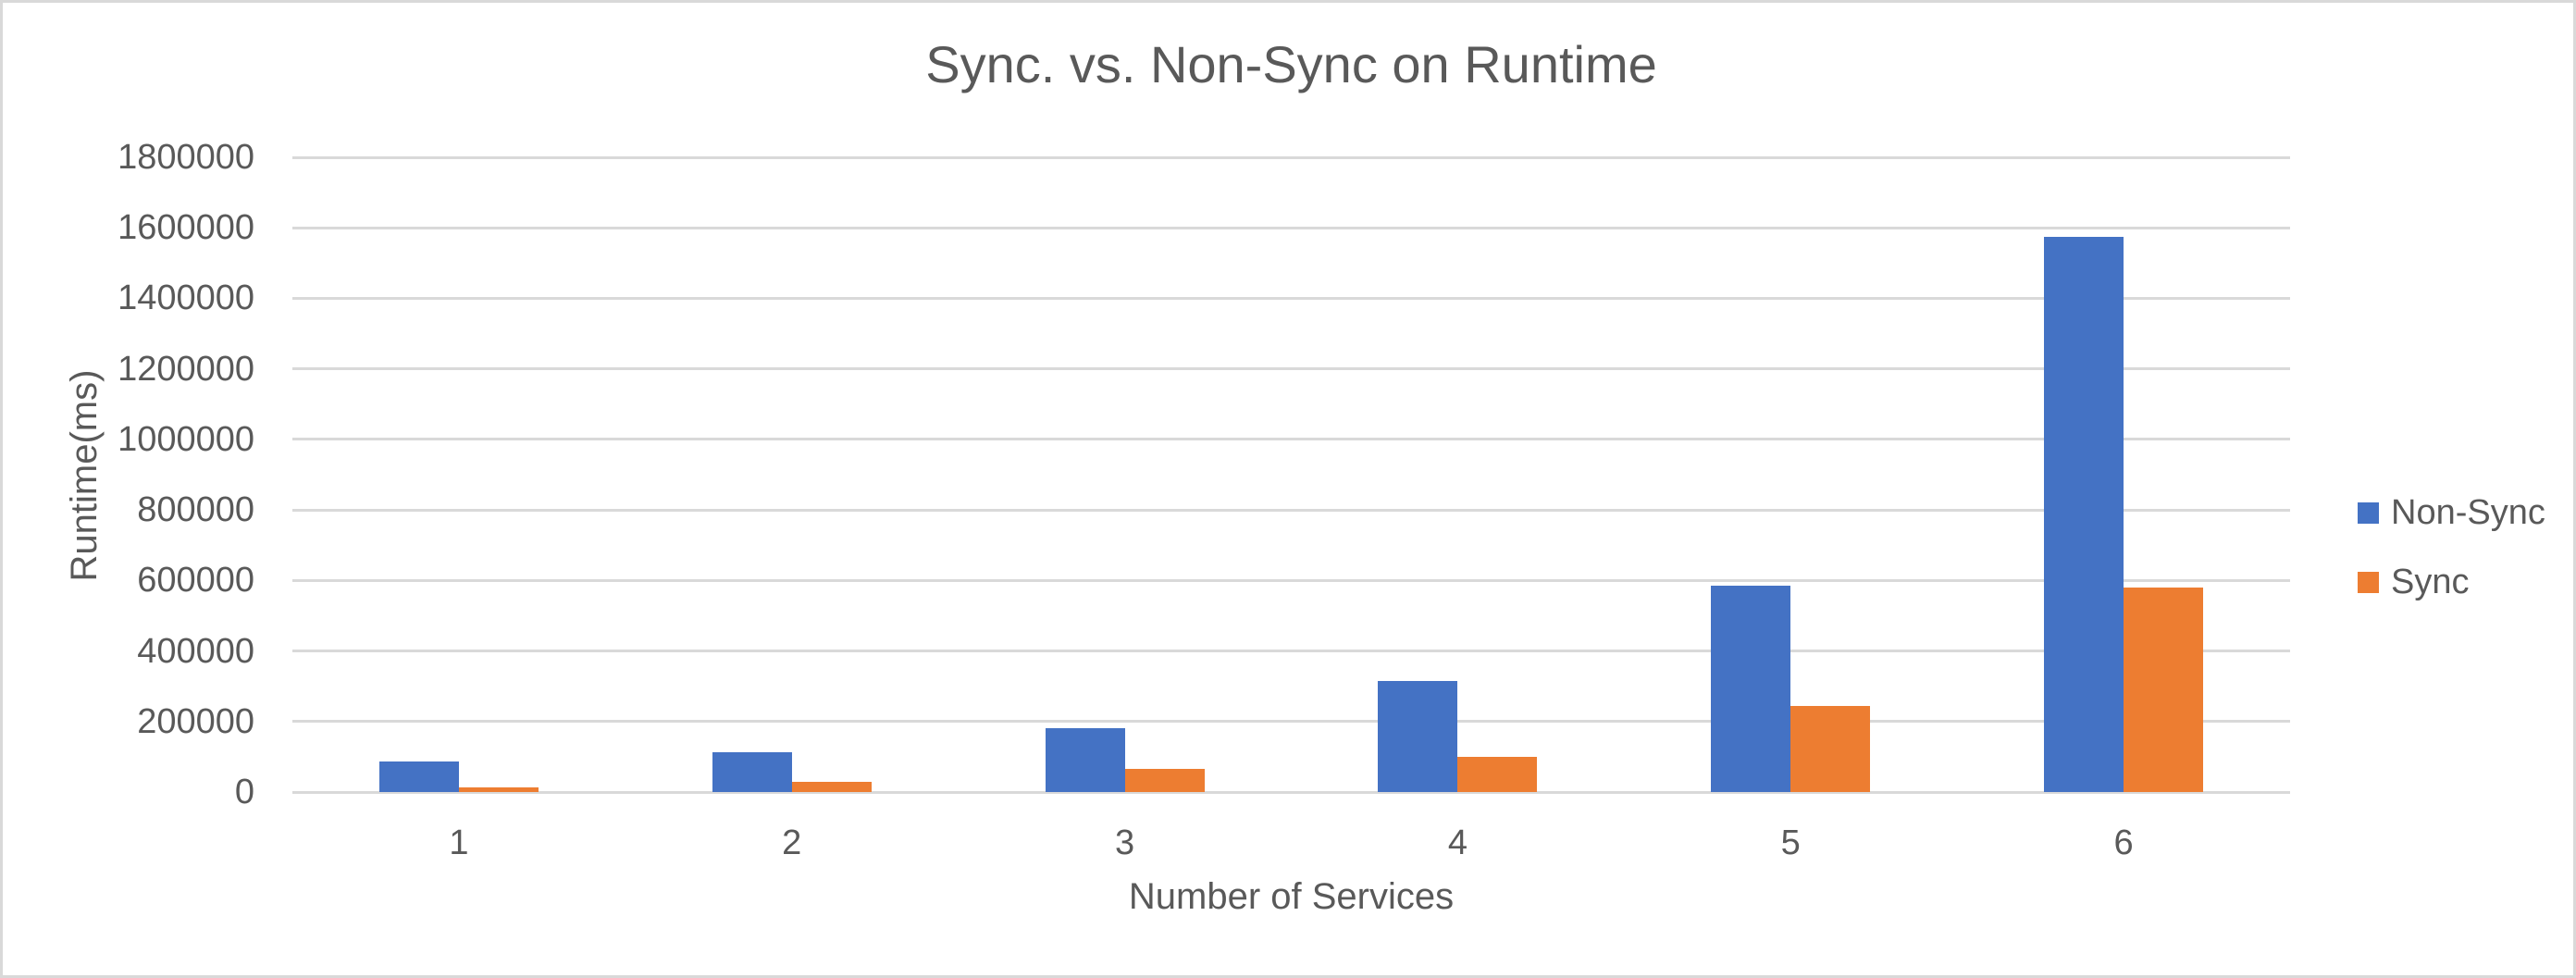 This screenshot has height=978, width=2576. Describe the element at coordinates (1790, 842) in the screenshot. I see `x-tick-label: 5` at that location.